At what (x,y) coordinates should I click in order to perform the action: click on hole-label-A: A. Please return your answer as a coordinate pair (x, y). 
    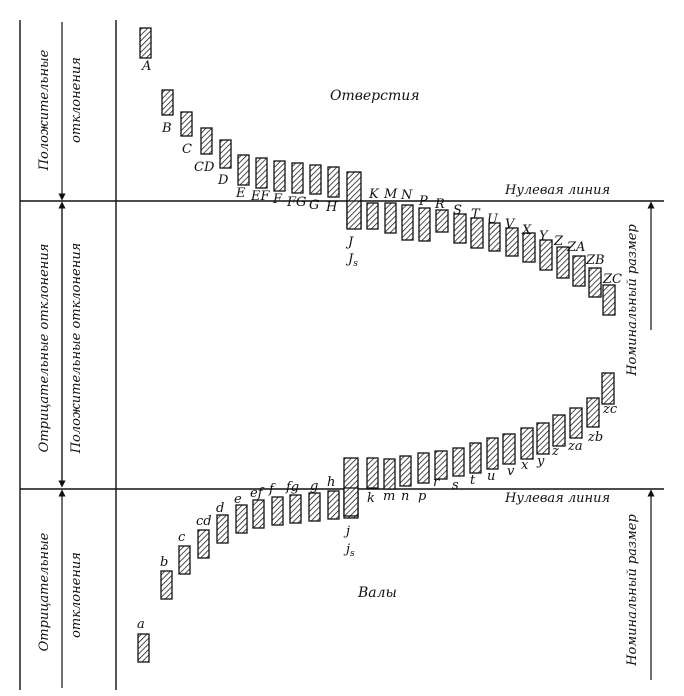
    Looking at the image, I should click on (146, 66).